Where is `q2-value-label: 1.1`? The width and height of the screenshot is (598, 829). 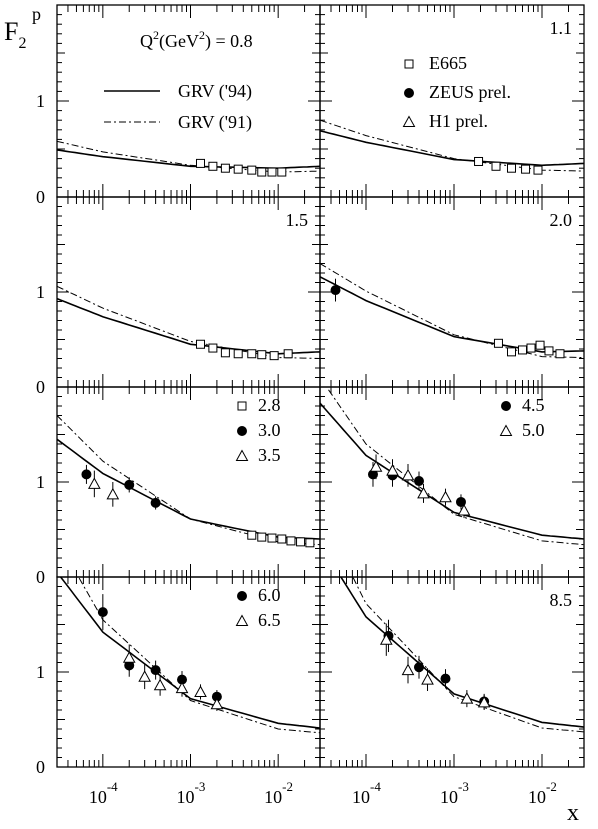 q2-value-label: 1.1 is located at coordinates (561, 28).